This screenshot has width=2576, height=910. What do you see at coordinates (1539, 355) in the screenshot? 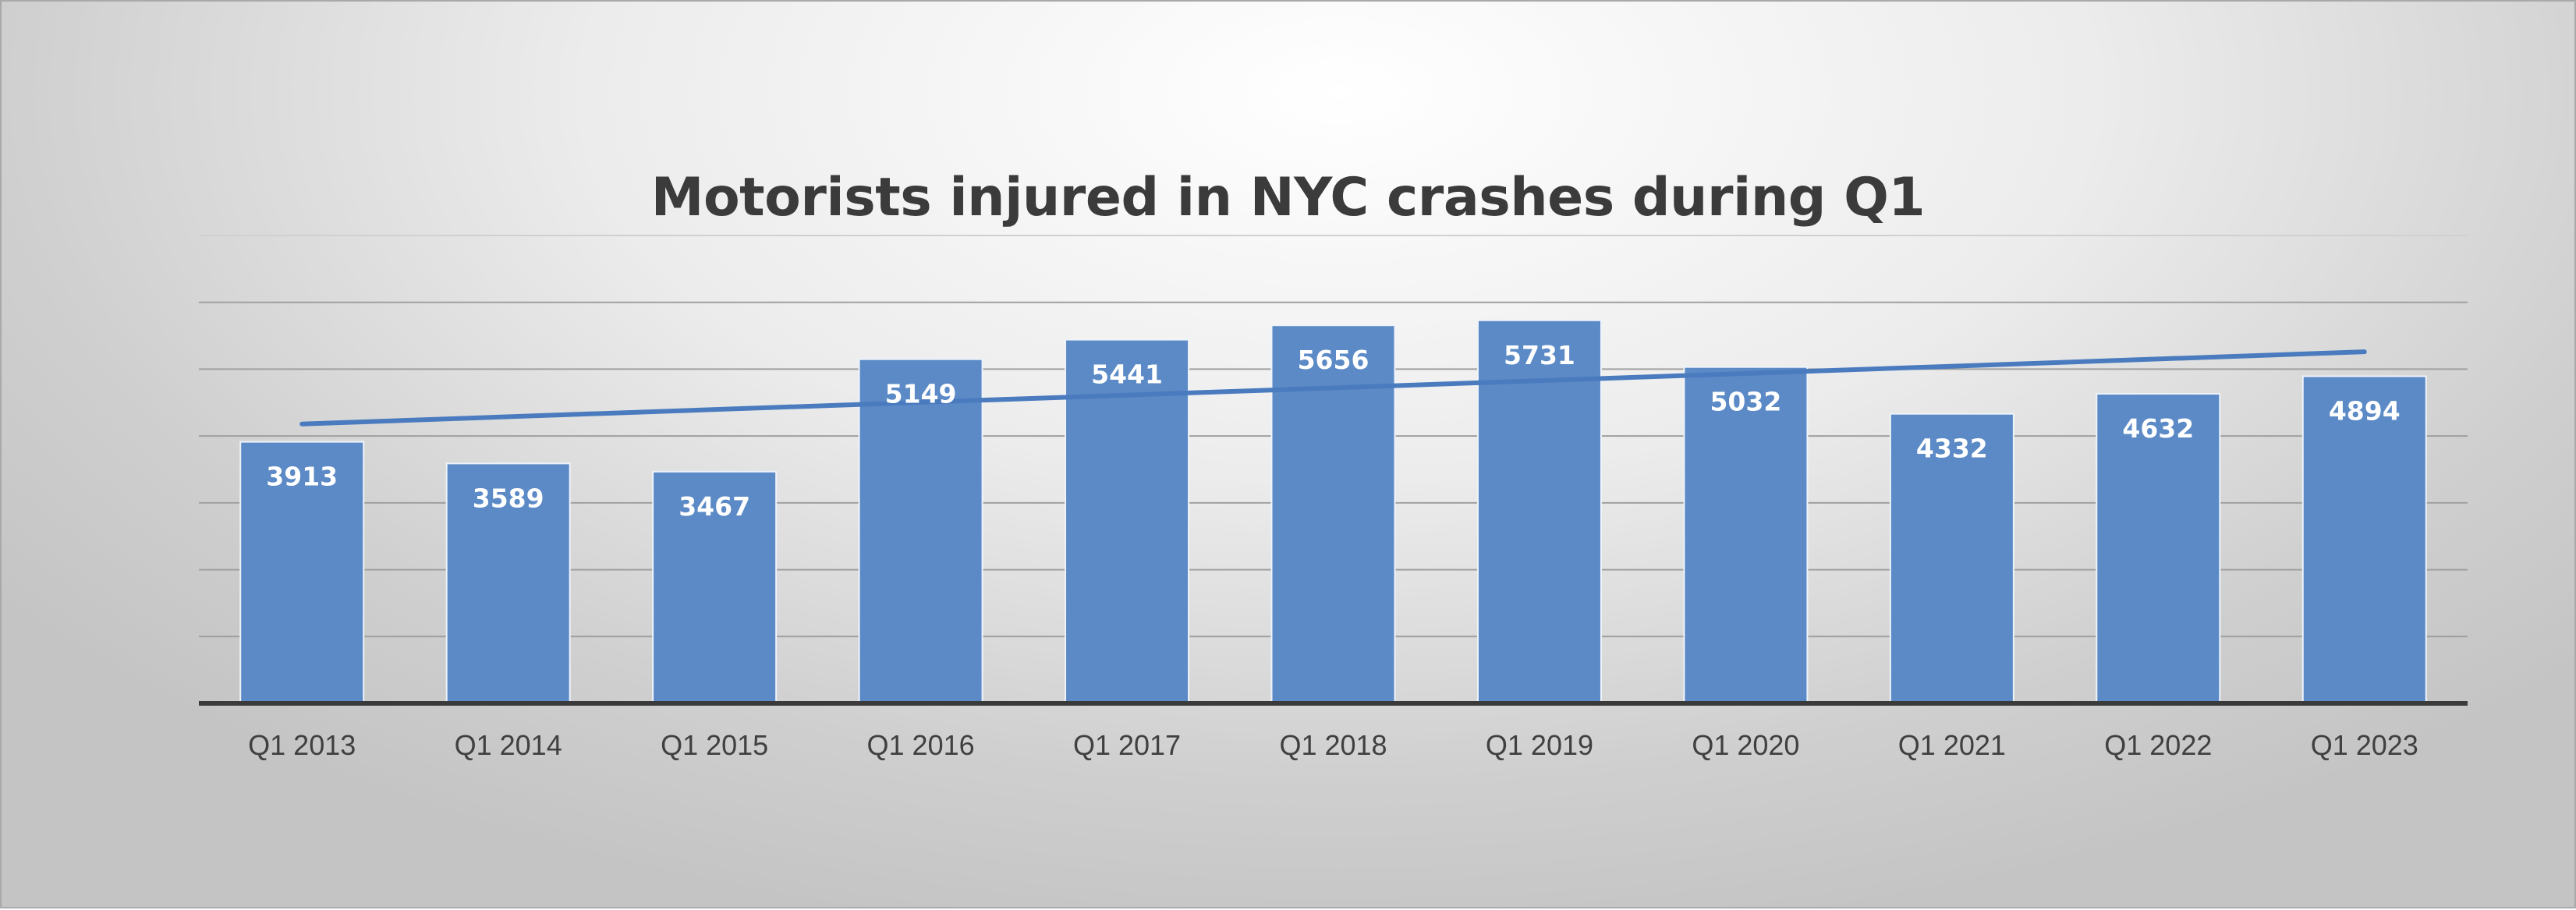
I see `data-label: 5731` at bounding box center [1539, 355].